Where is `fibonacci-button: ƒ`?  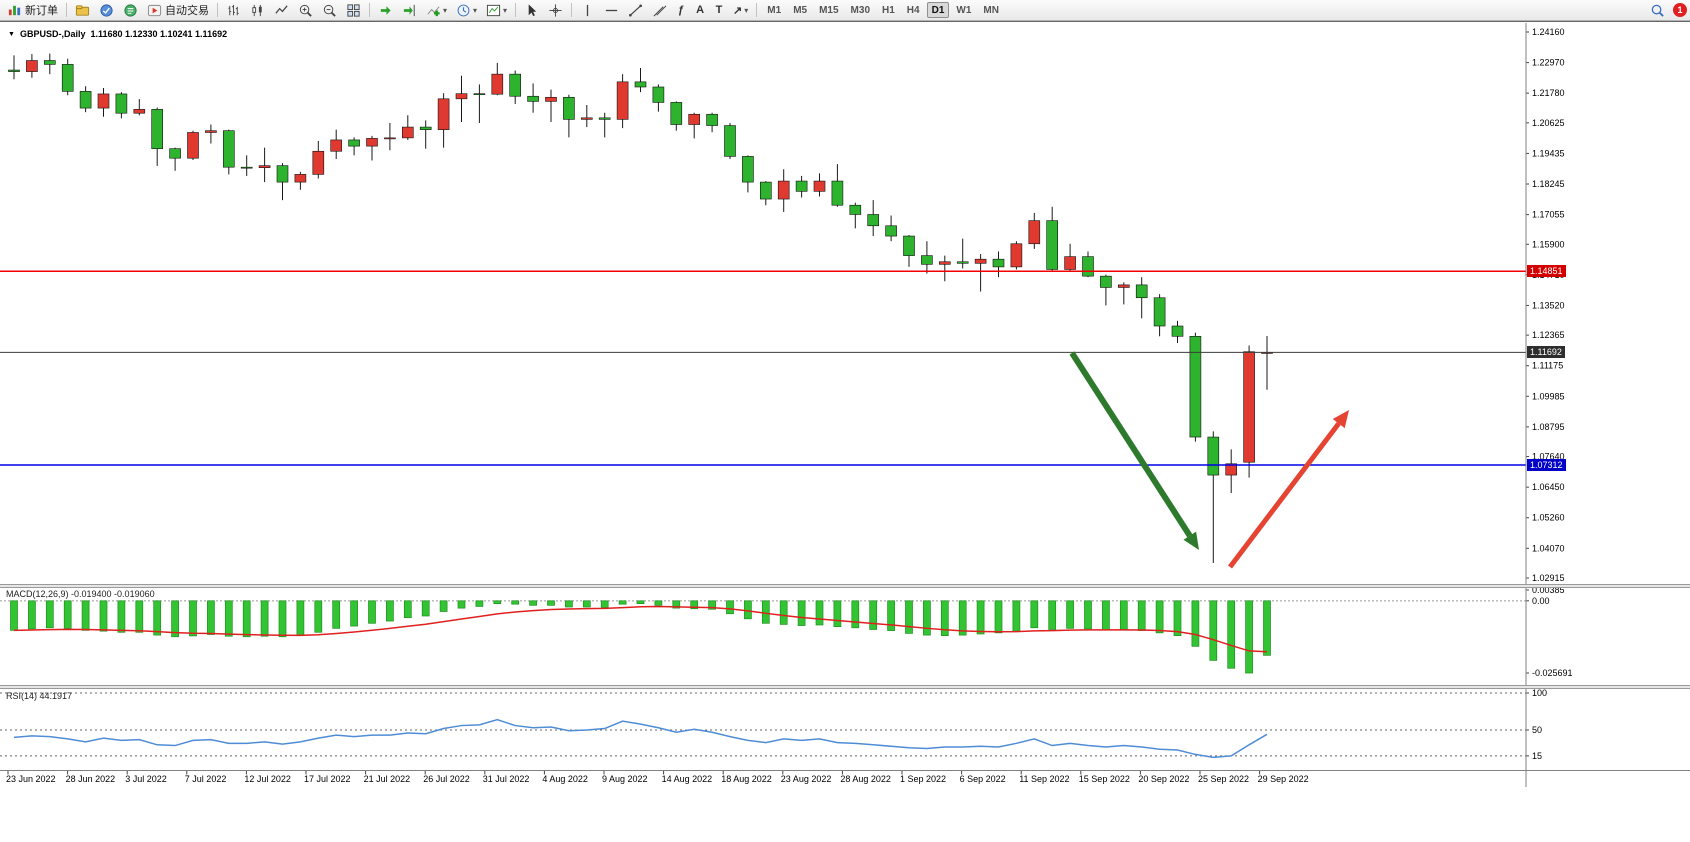
fibonacci-button: ƒ is located at coordinates (681, 10).